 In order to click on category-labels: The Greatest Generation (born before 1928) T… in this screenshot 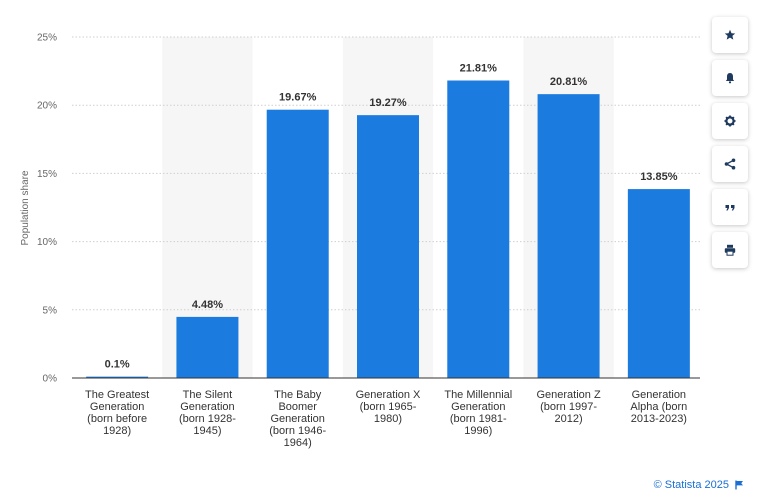, I will do `click(386, 419)`.